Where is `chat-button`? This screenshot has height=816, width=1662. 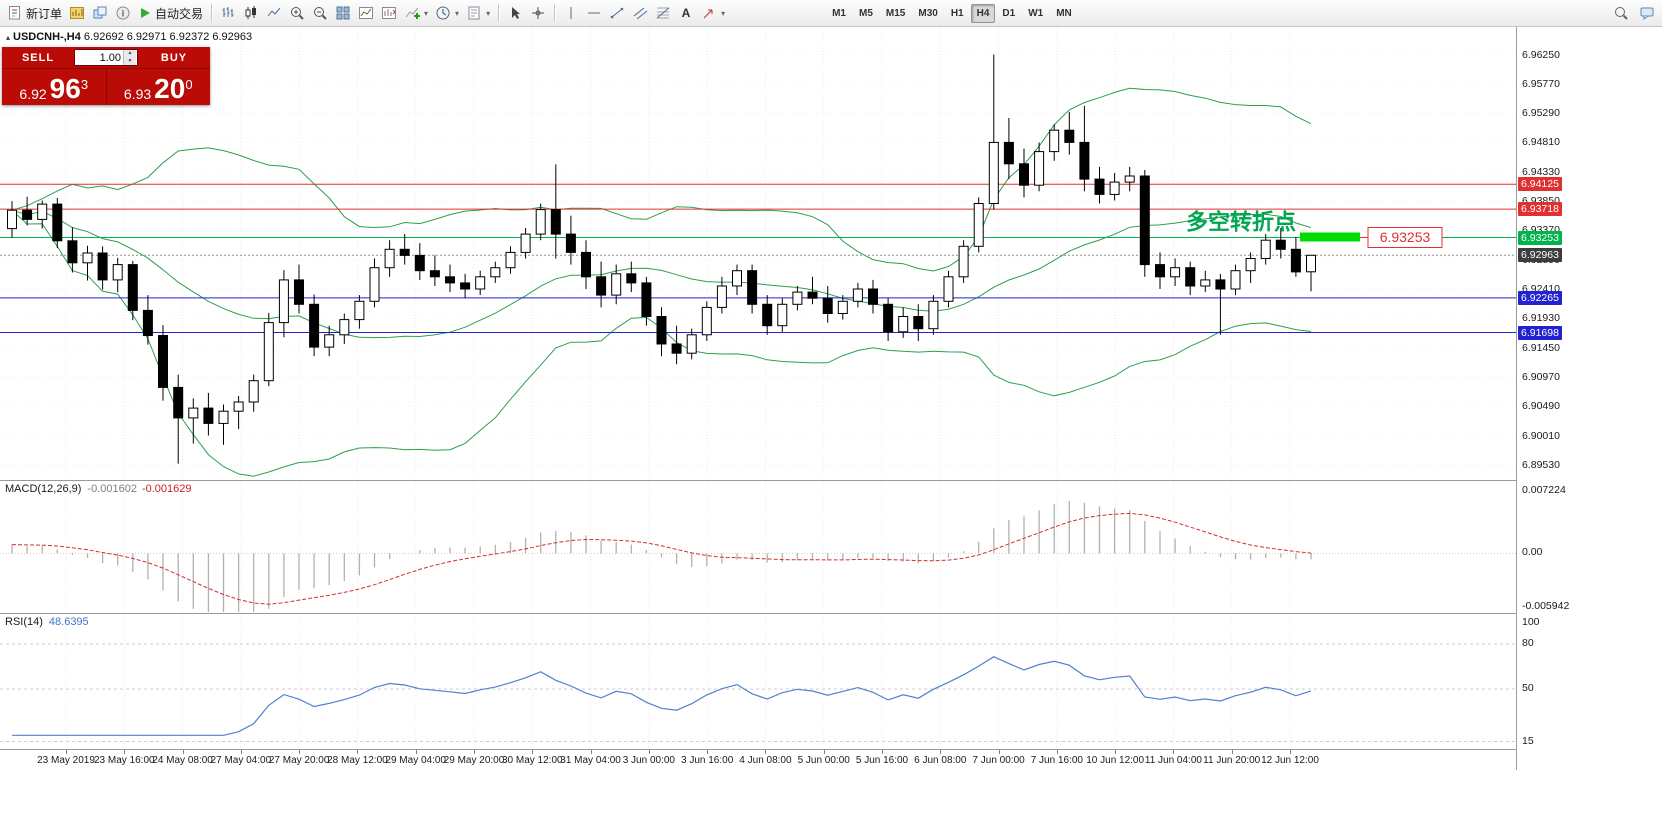
chat-button is located at coordinates (1647, 13).